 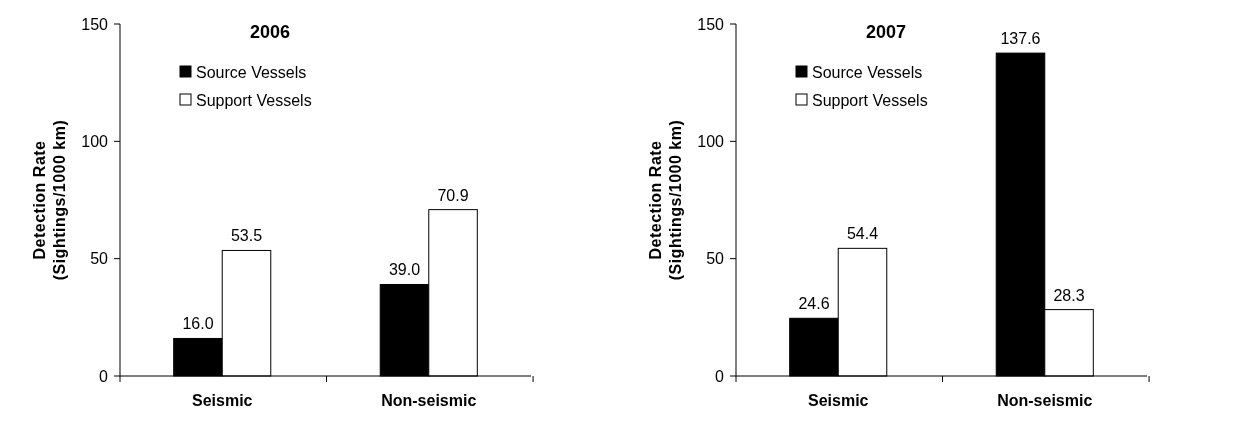 I want to click on data-label: 24.6, so click(x=814, y=304).